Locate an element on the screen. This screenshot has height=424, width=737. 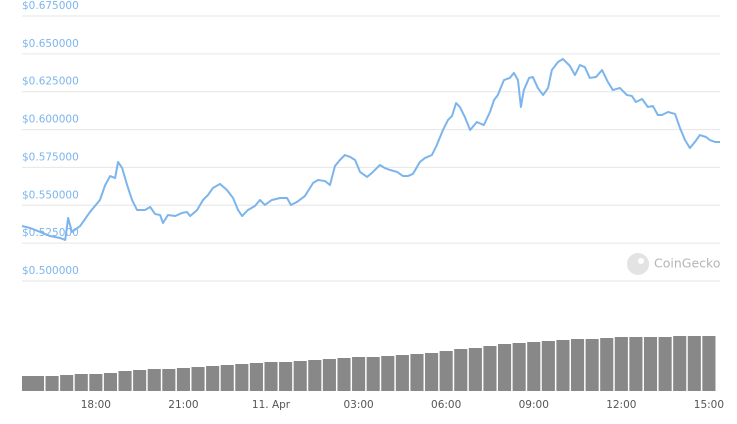
y-tick-label: $0.675000 is located at coordinates (50, 6).